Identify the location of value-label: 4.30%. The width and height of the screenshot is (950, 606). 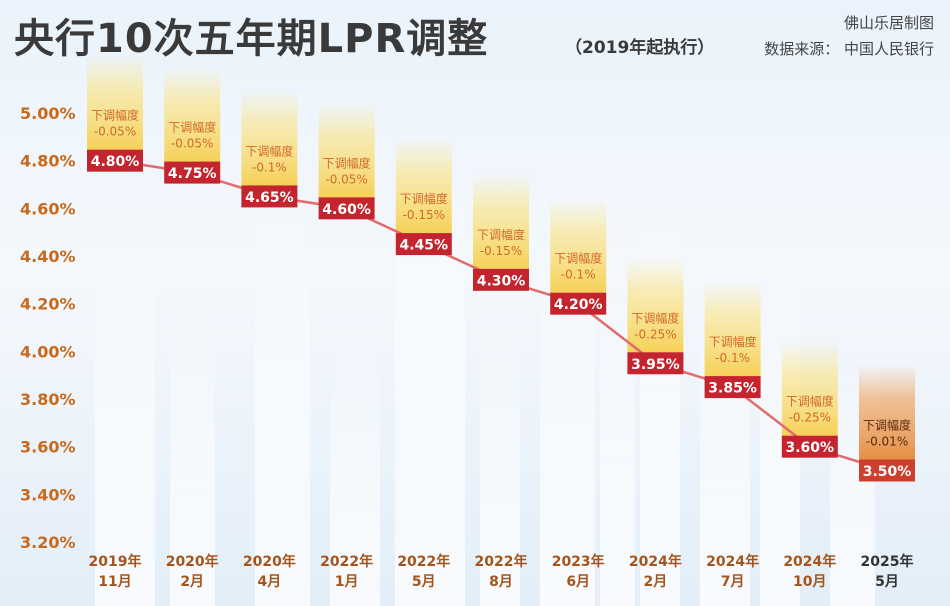
(501, 281).